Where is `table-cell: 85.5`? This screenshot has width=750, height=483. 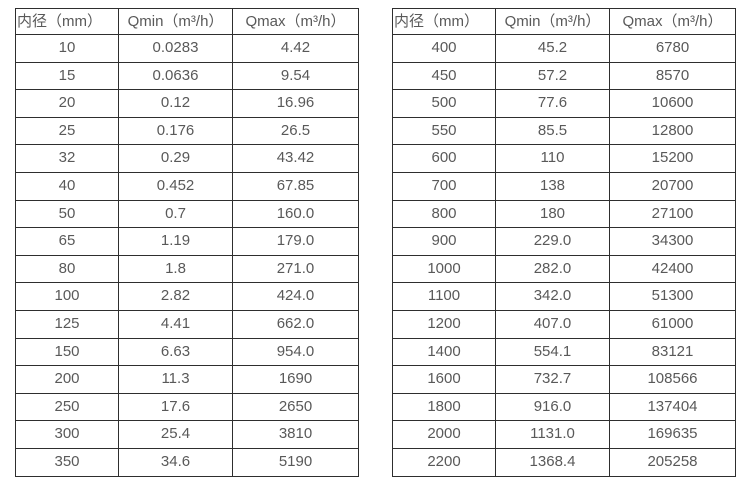 table-cell: 85.5 is located at coordinates (552, 131).